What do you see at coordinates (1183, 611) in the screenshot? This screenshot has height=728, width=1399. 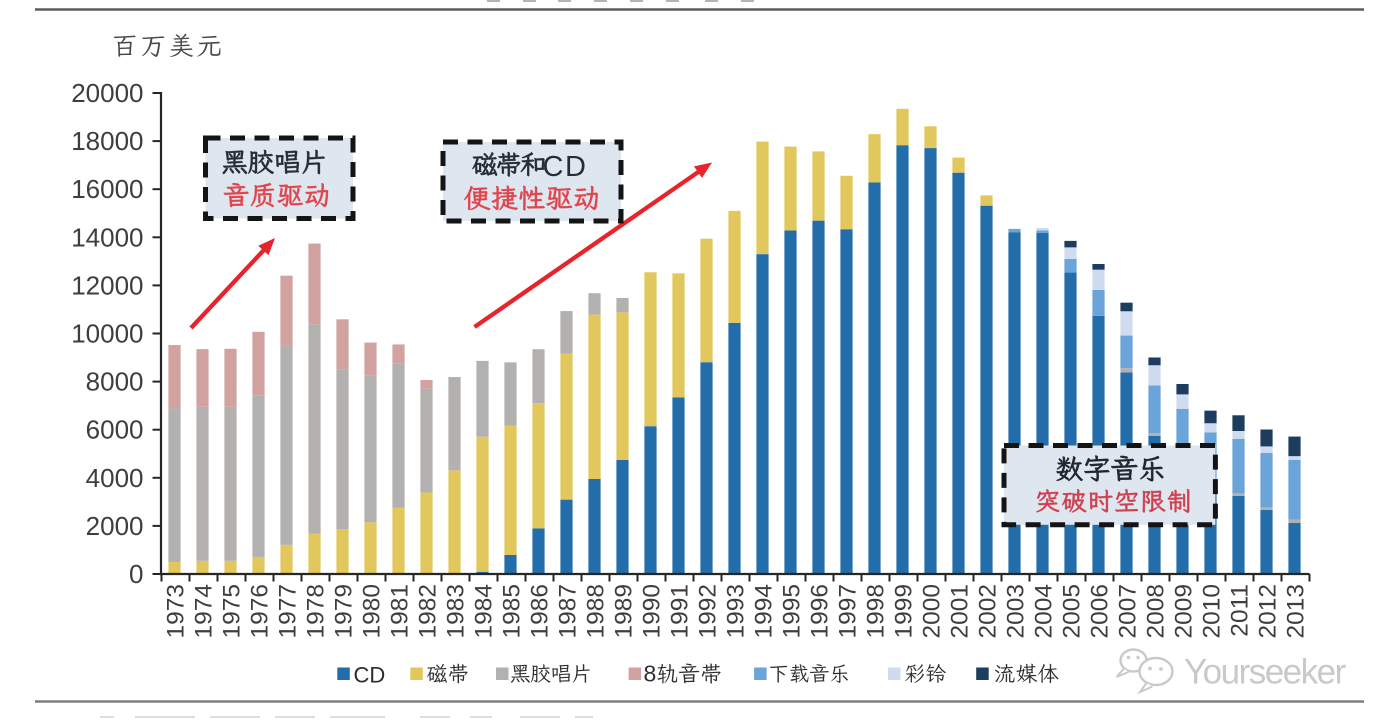 I see `svg-text: 2009` at bounding box center [1183, 611].